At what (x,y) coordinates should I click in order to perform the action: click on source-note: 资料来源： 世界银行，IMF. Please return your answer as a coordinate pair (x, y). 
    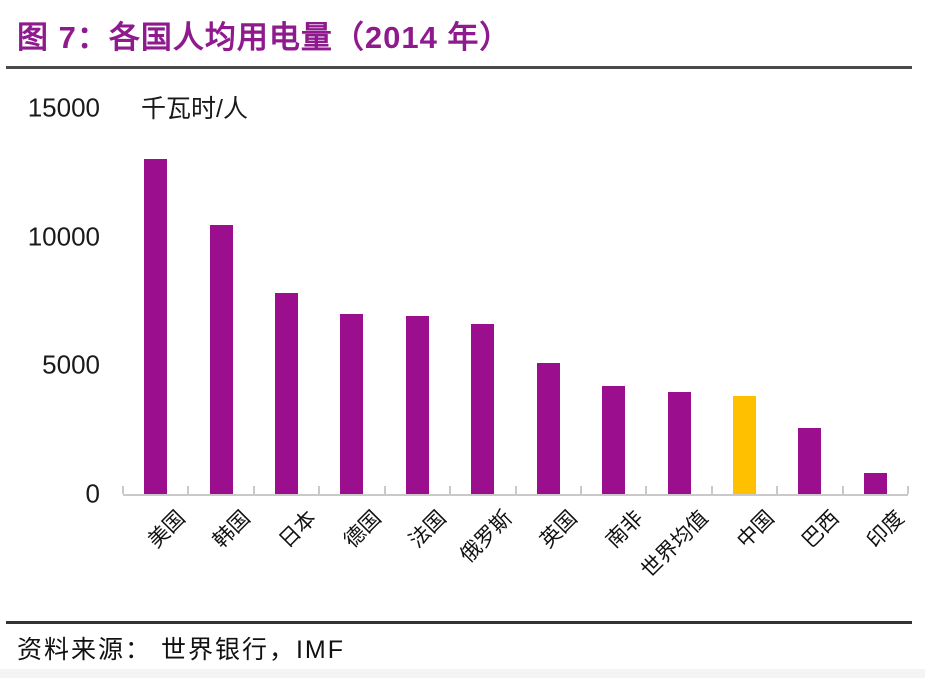
    Looking at the image, I should click on (181, 650).